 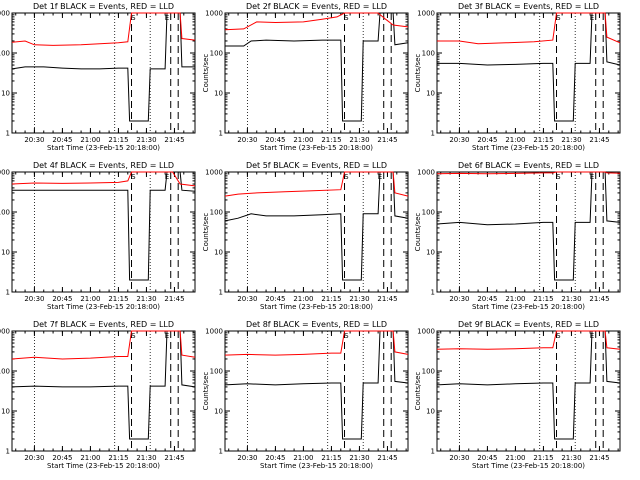 I want to click on panel-title: Det 6f BLACK = Events, RED = LLD, so click(x=528, y=165).